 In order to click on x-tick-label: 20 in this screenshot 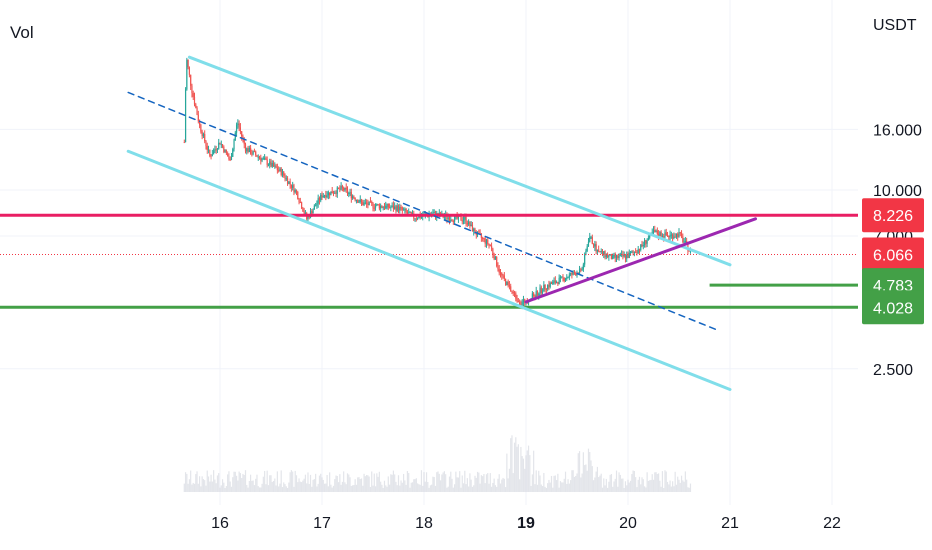, I will do `click(628, 523)`.